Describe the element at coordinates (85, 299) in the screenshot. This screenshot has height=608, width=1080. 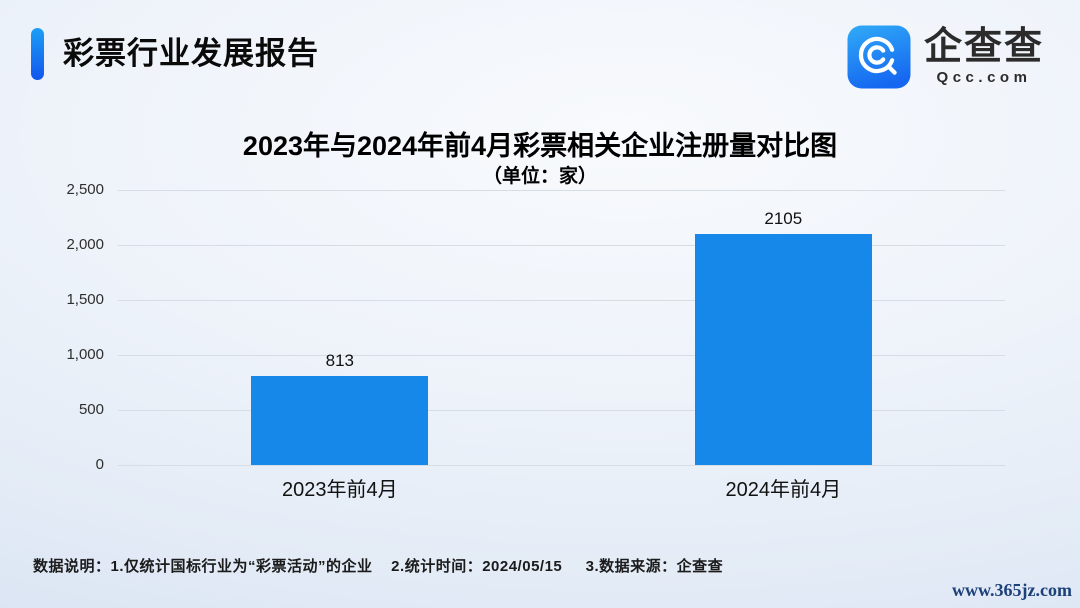
I see `y-axis-tick-label: 1,500` at that location.